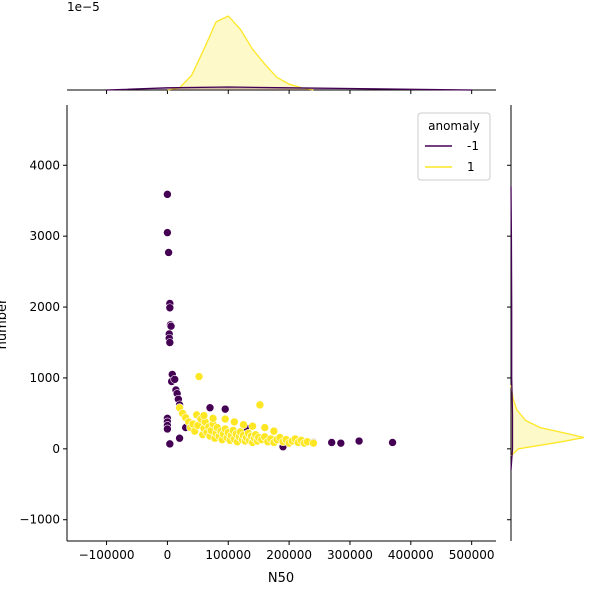  Describe the element at coordinates (281, 578) in the screenshot. I see `x-axis-label: N50` at that location.